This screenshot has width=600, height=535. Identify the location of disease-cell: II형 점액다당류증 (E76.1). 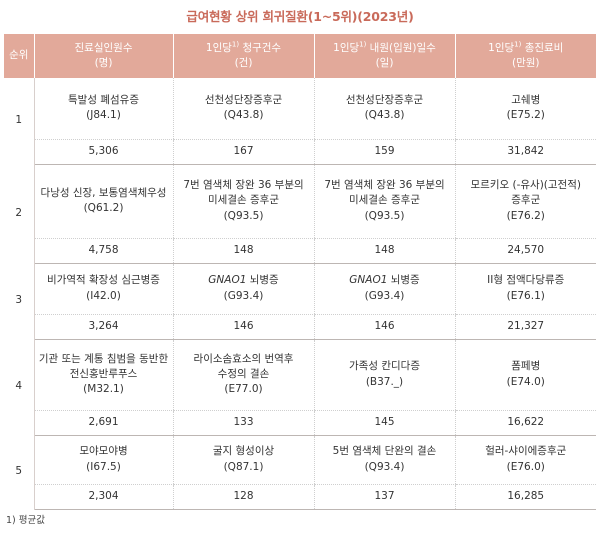
(525, 289).